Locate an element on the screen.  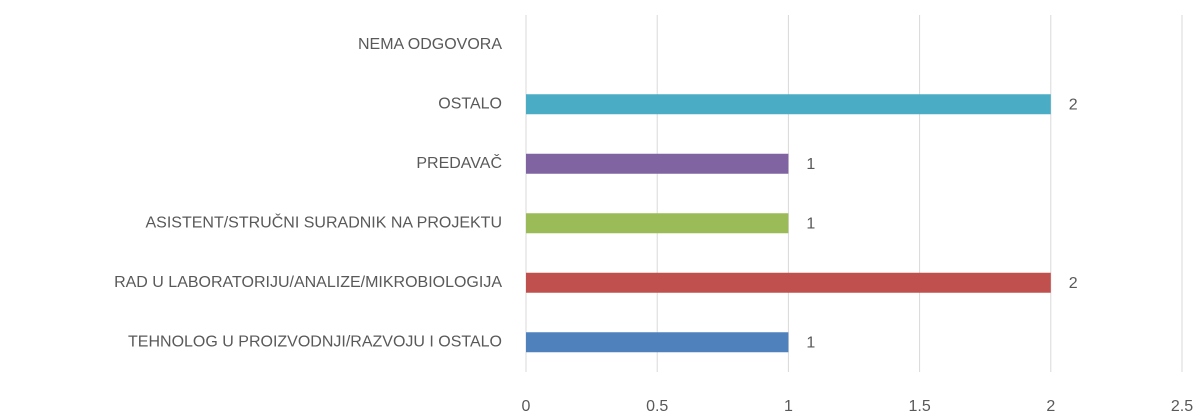
x-tick-label: 1,5 is located at coordinates (919, 404).